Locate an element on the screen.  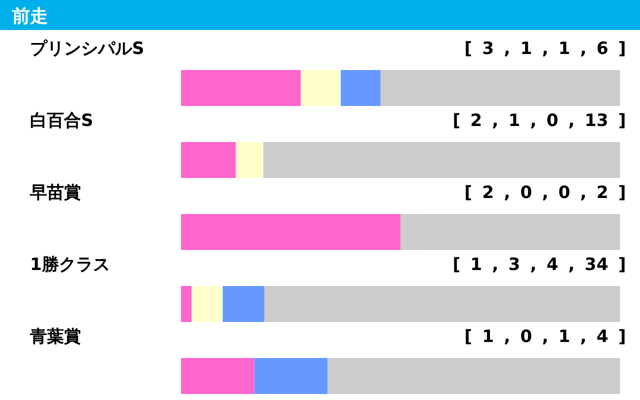
annotation: [ 2 , 1 , 0 , 13 ] is located at coordinates (539, 121).